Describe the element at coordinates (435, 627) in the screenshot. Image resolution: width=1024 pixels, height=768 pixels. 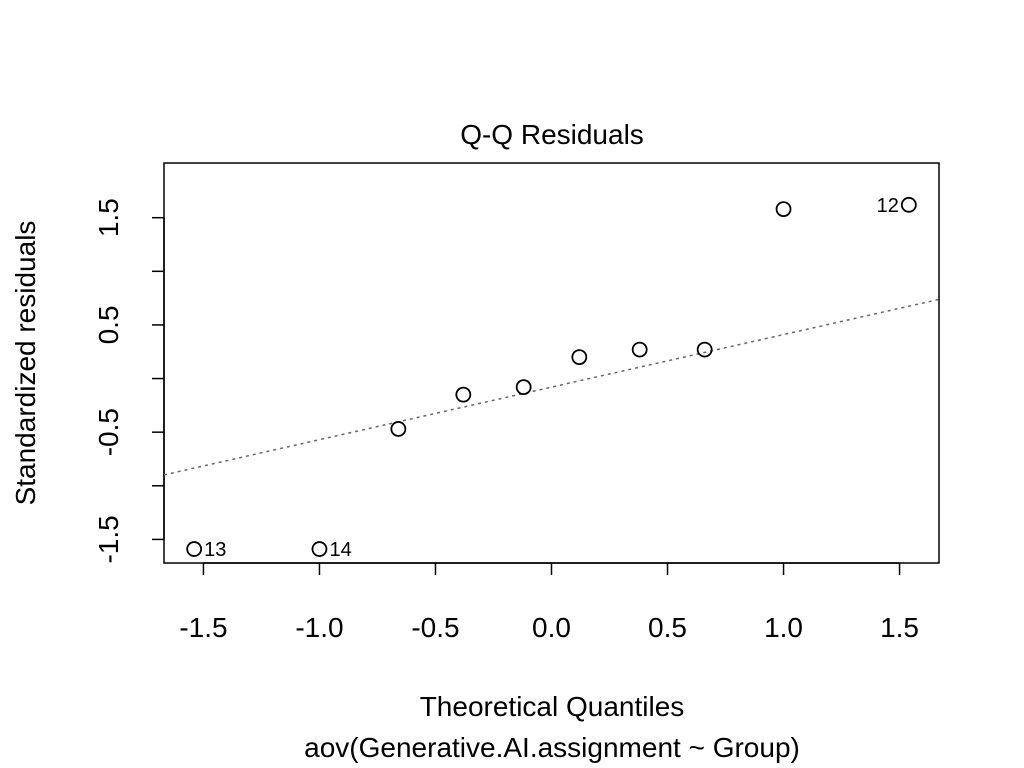
I see `x-tick-label: -0.5` at that location.